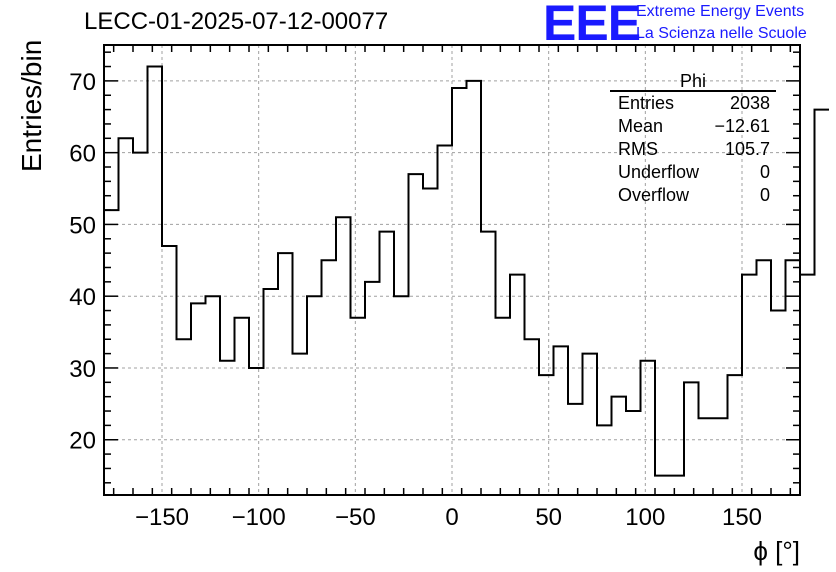 The image size is (836, 572). Describe the element at coordinates (82, 154) in the screenshot. I see `y-tick-label: 60` at that location.